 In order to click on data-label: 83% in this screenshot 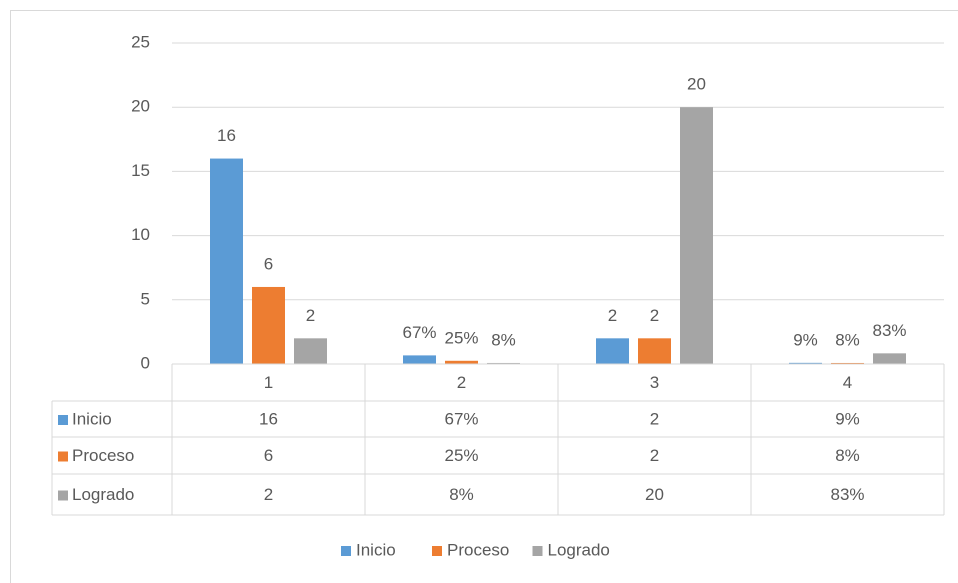, I will do `click(889, 330)`.